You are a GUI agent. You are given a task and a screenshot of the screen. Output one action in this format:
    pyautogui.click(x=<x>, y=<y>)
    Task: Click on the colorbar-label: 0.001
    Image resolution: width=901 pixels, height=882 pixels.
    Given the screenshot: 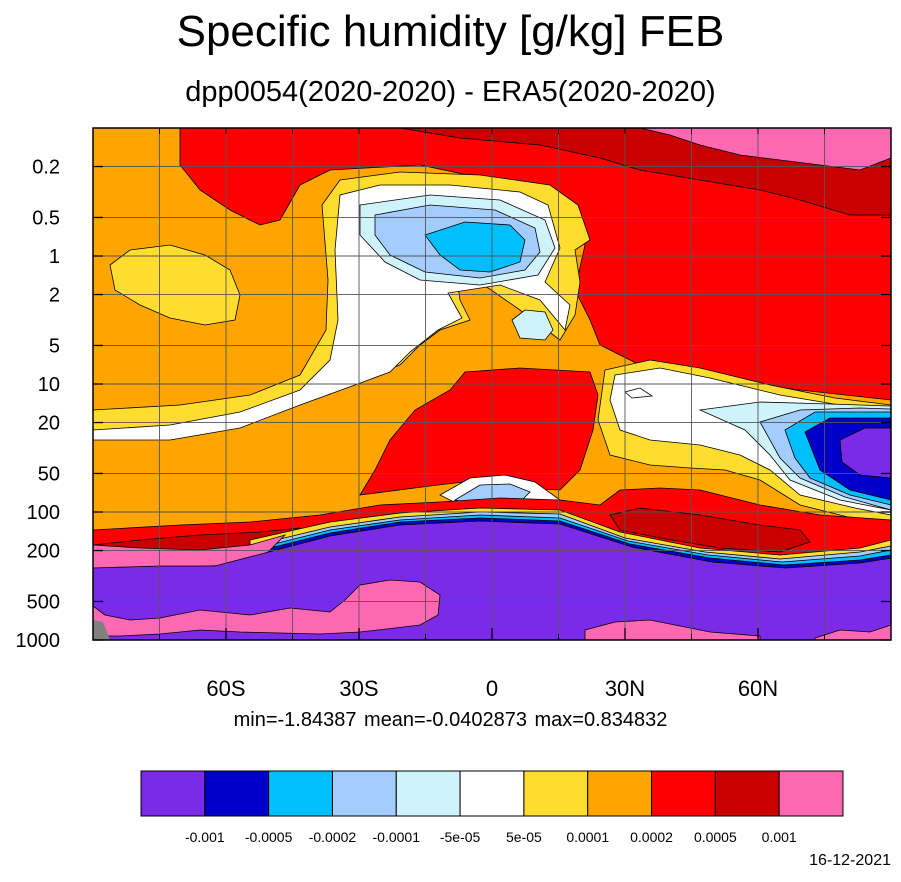 What is the action you would take?
    pyautogui.click(x=779, y=837)
    